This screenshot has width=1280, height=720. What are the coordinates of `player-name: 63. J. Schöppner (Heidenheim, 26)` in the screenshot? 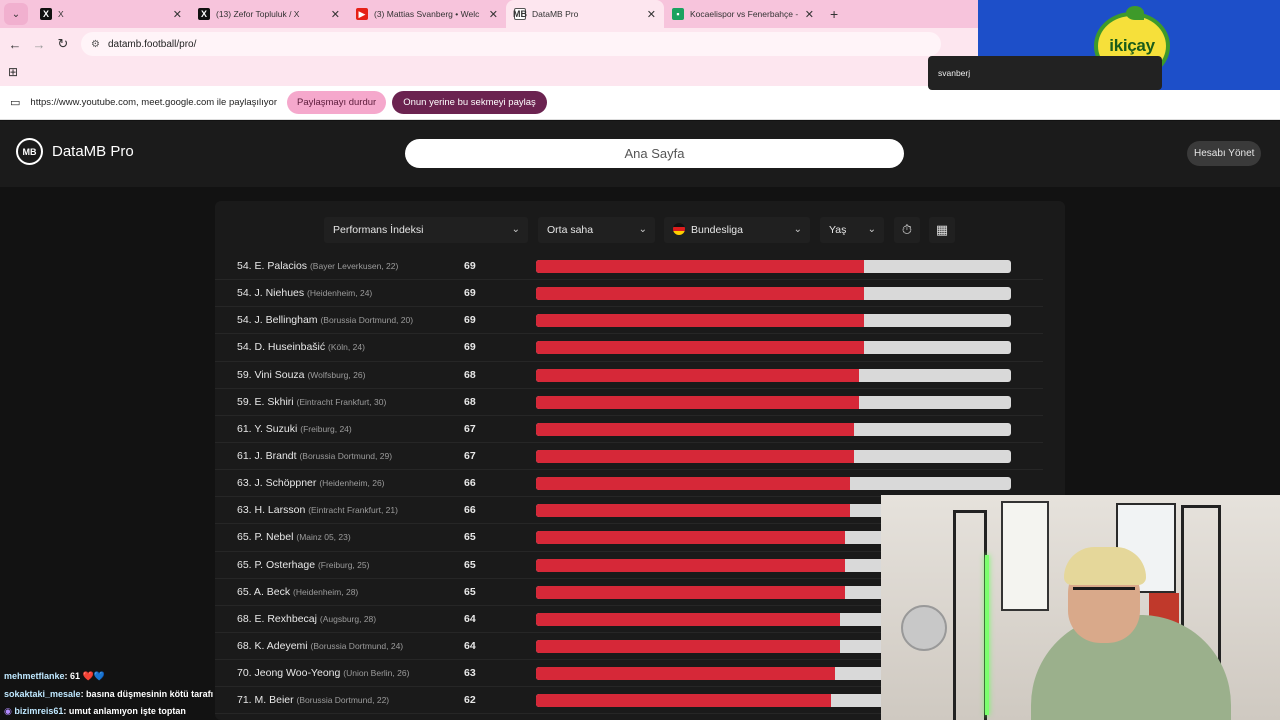 It's located at (311, 483).